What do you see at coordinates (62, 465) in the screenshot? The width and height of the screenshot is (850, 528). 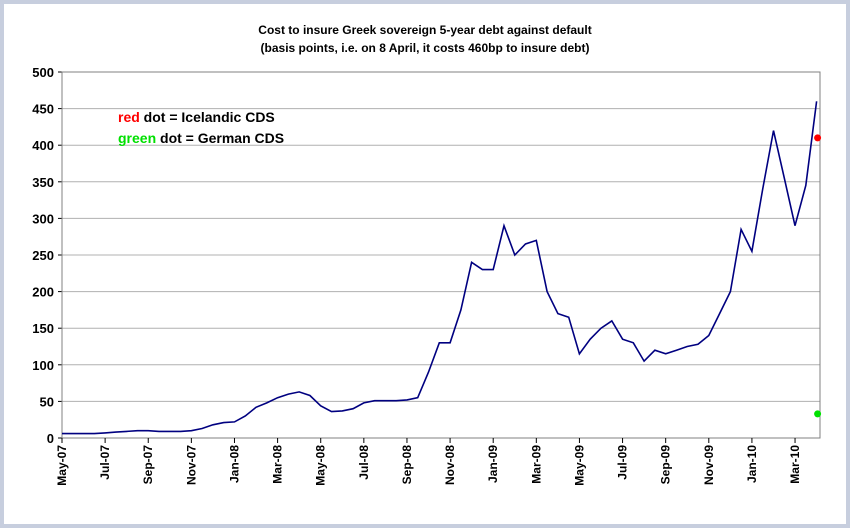 I see `x-tick-label: May-07` at bounding box center [62, 465].